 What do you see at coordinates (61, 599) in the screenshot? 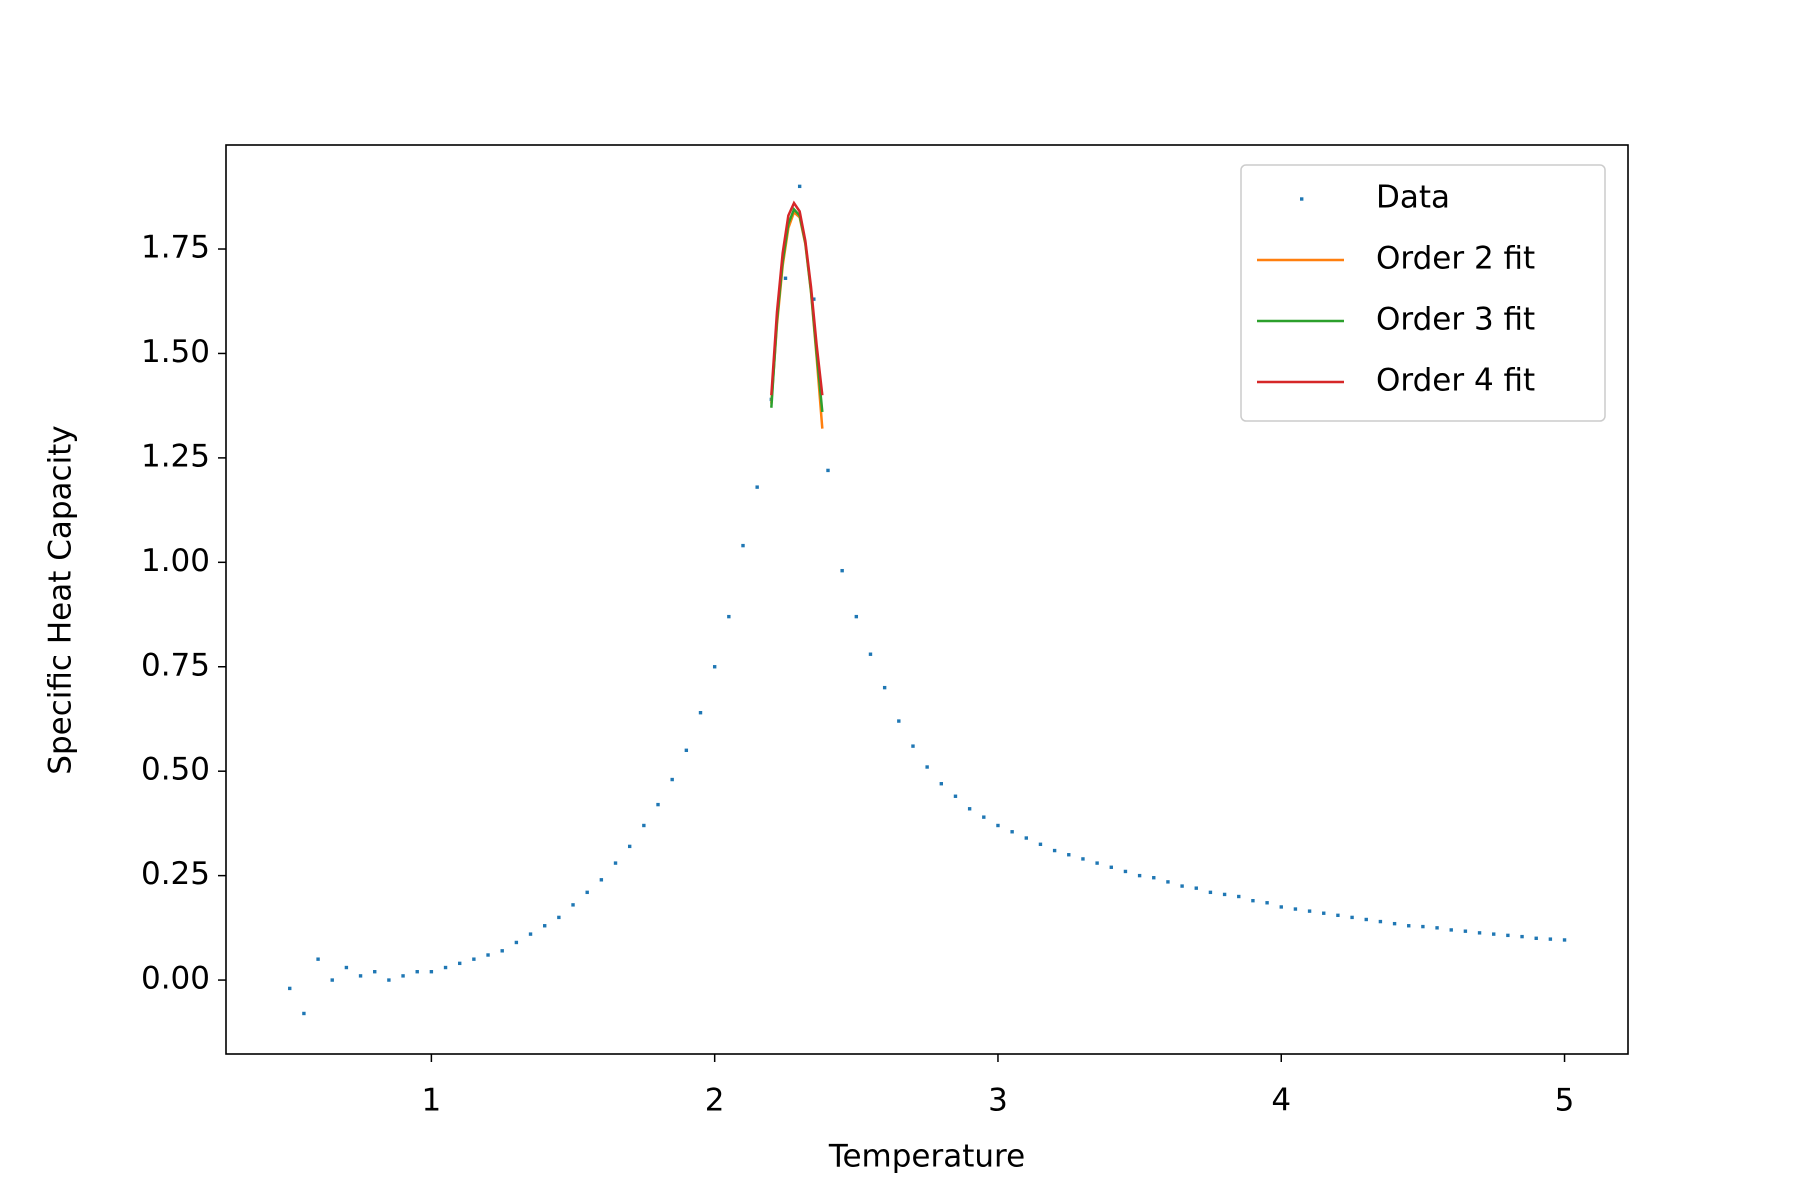
I see `y-axis-label: Specific Heat Capacity` at bounding box center [61, 599].